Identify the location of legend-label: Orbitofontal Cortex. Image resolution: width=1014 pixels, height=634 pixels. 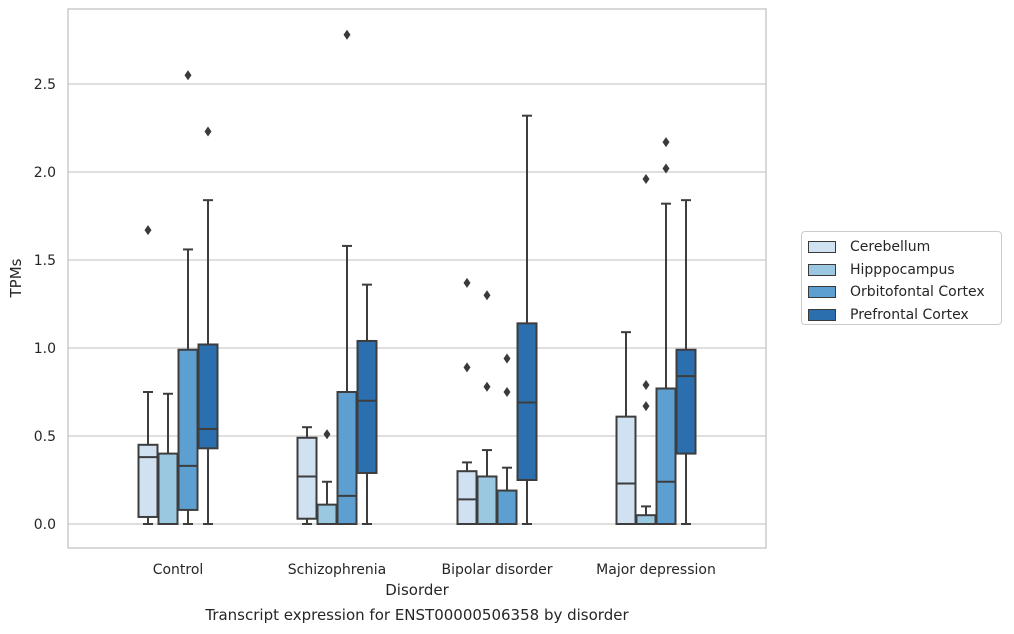
(917, 292).